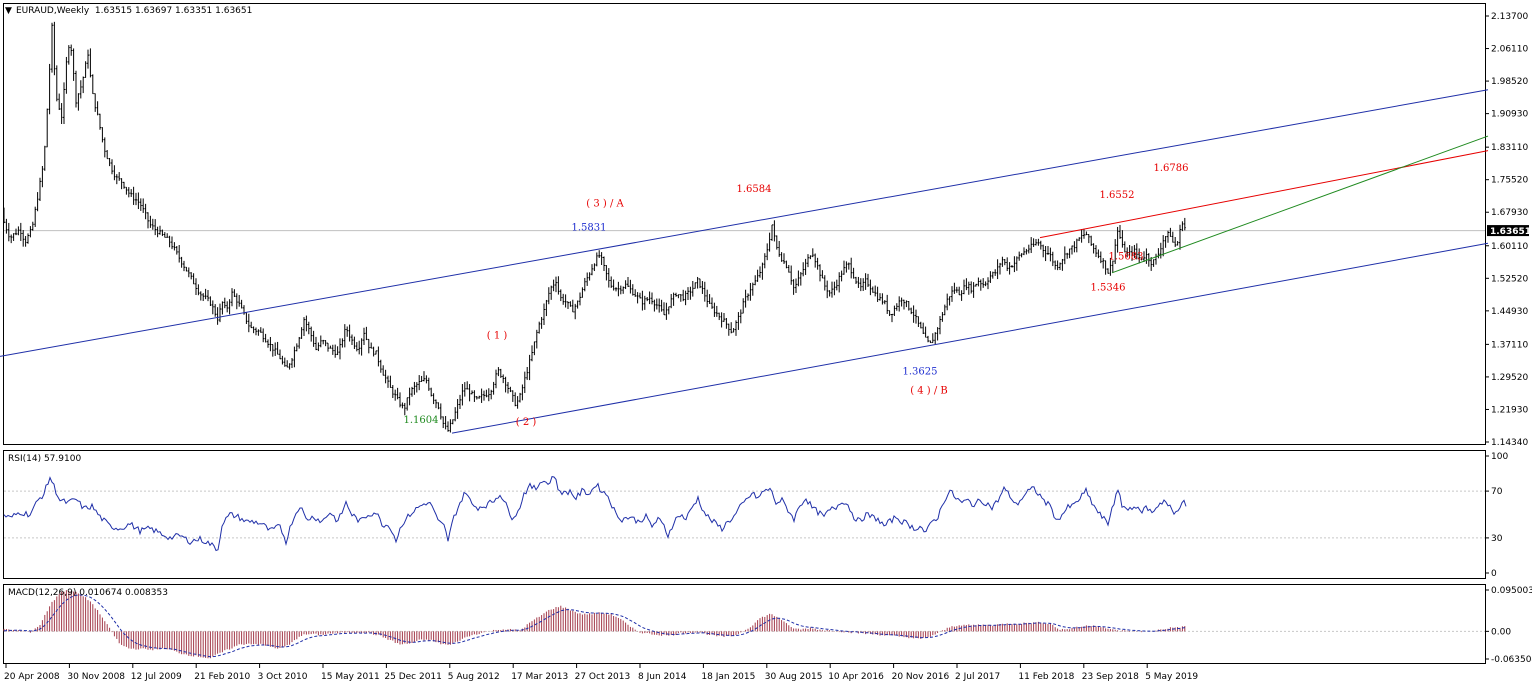  Describe the element at coordinates (1108, 287) in the screenshot. I see `wave-label: 1.5346` at that location.